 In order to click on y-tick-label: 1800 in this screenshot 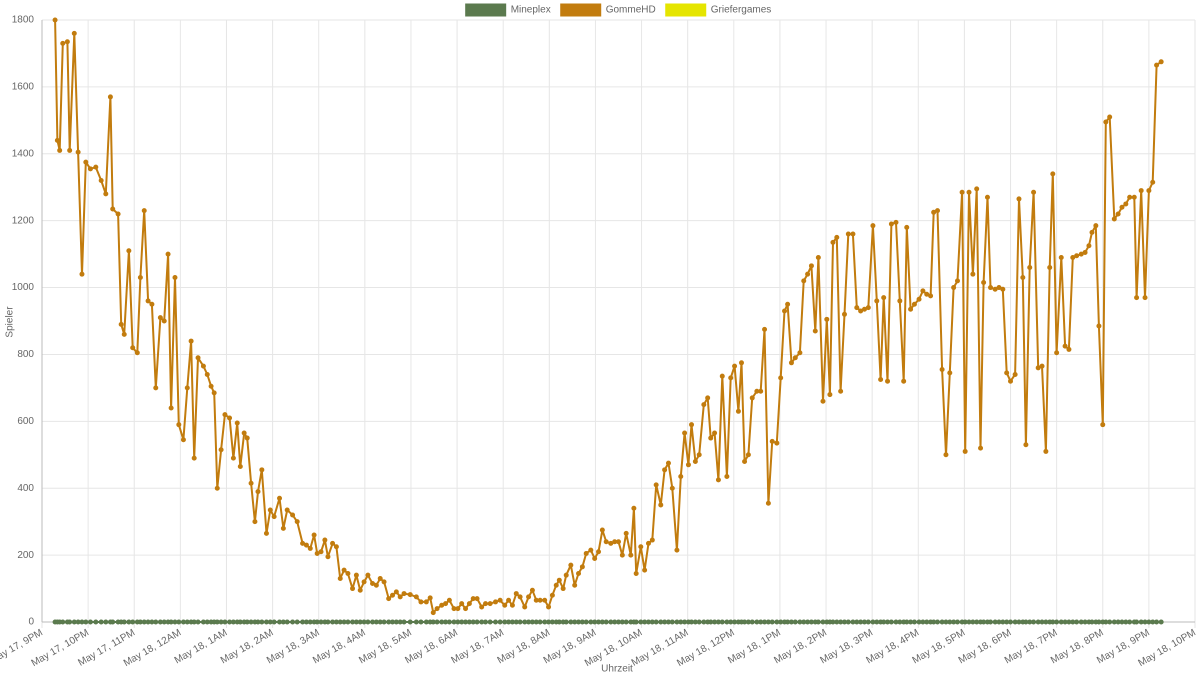, I will do `click(23, 20)`.